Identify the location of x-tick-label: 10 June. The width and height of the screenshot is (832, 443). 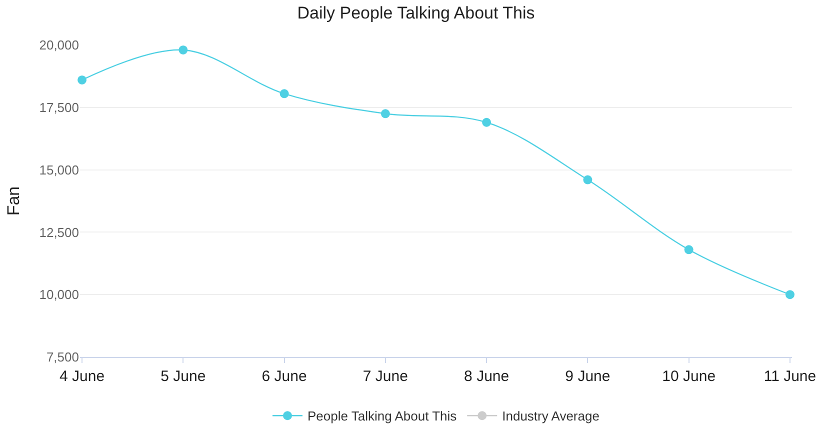
(689, 376).